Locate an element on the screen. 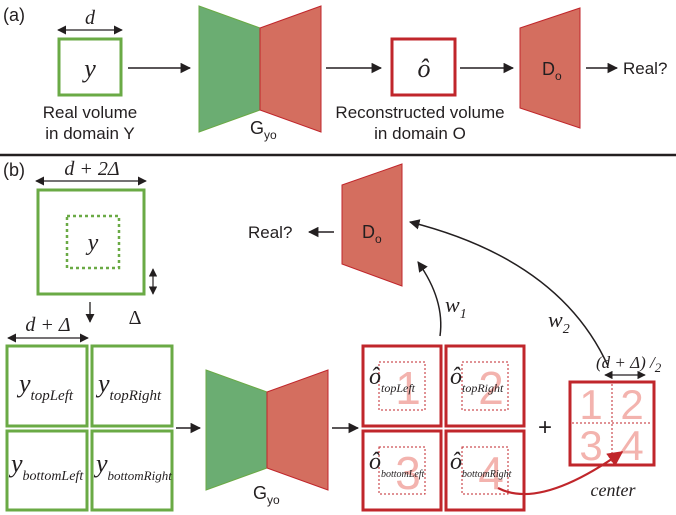 The image size is (676, 515). o-patch-top-left-inner is located at coordinates (402, 386).